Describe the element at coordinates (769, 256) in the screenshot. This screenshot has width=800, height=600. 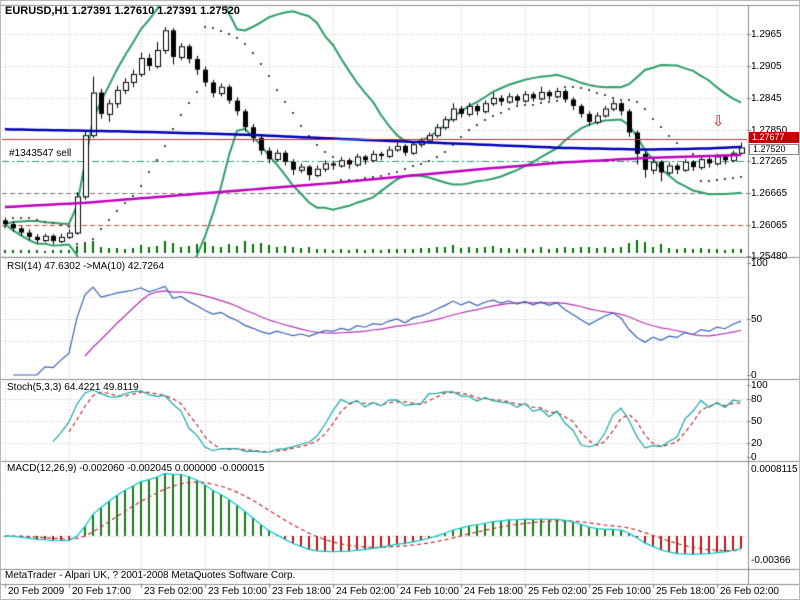
I see `price-axis-label: 1.25480` at that location.